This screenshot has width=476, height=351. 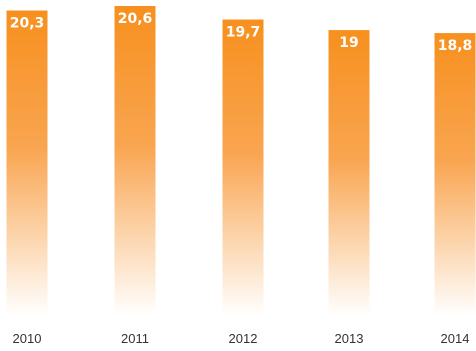 I want to click on value-label-2010: 20,3, so click(x=27, y=24).